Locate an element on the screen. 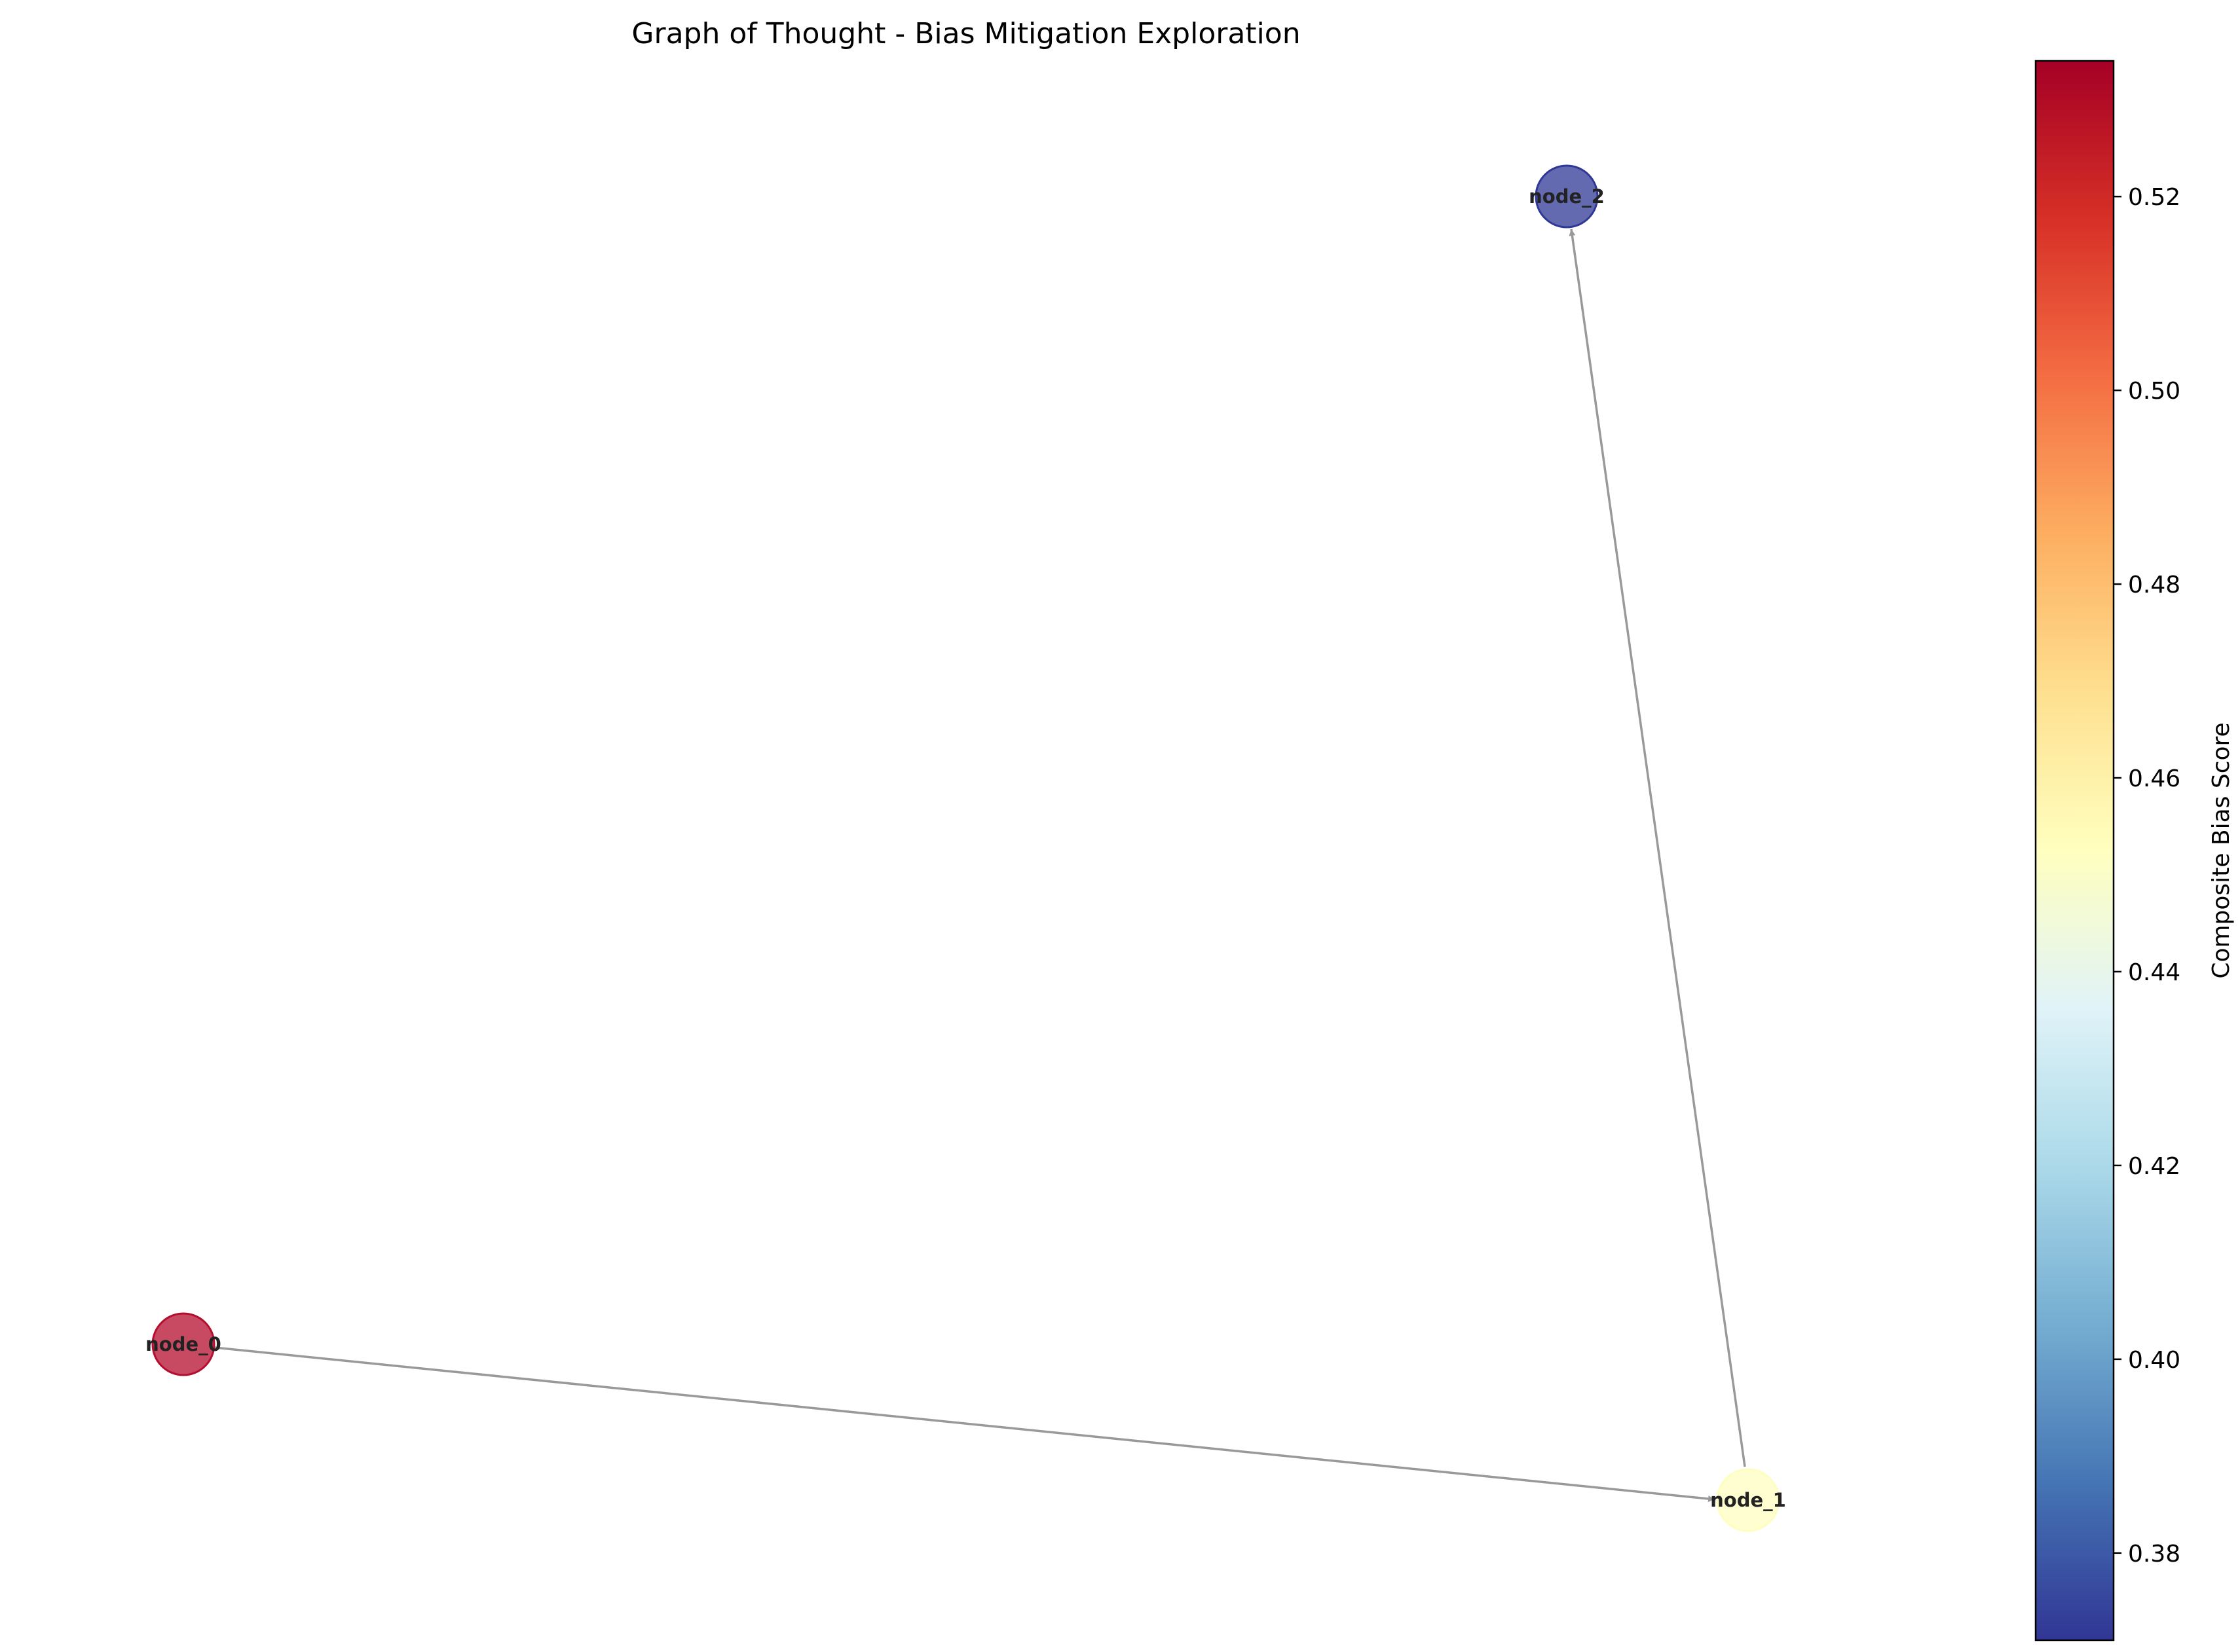 The width and height of the screenshot is (2240, 1652). graph-node-node_2: node_2 is located at coordinates (1567, 196).